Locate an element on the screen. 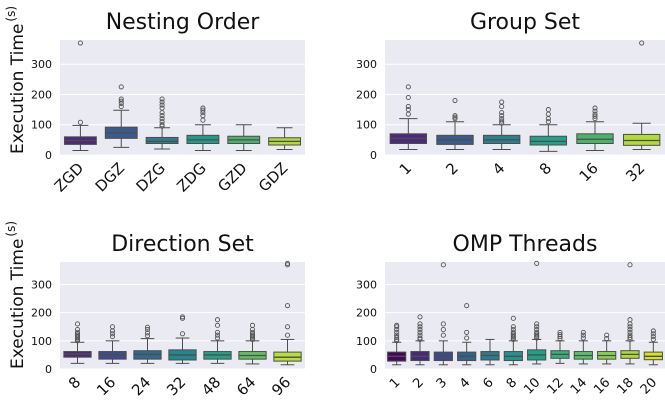 This screenshot has height=404, width=665. x-tick-label: GZD is located at coordinates (232, 177).